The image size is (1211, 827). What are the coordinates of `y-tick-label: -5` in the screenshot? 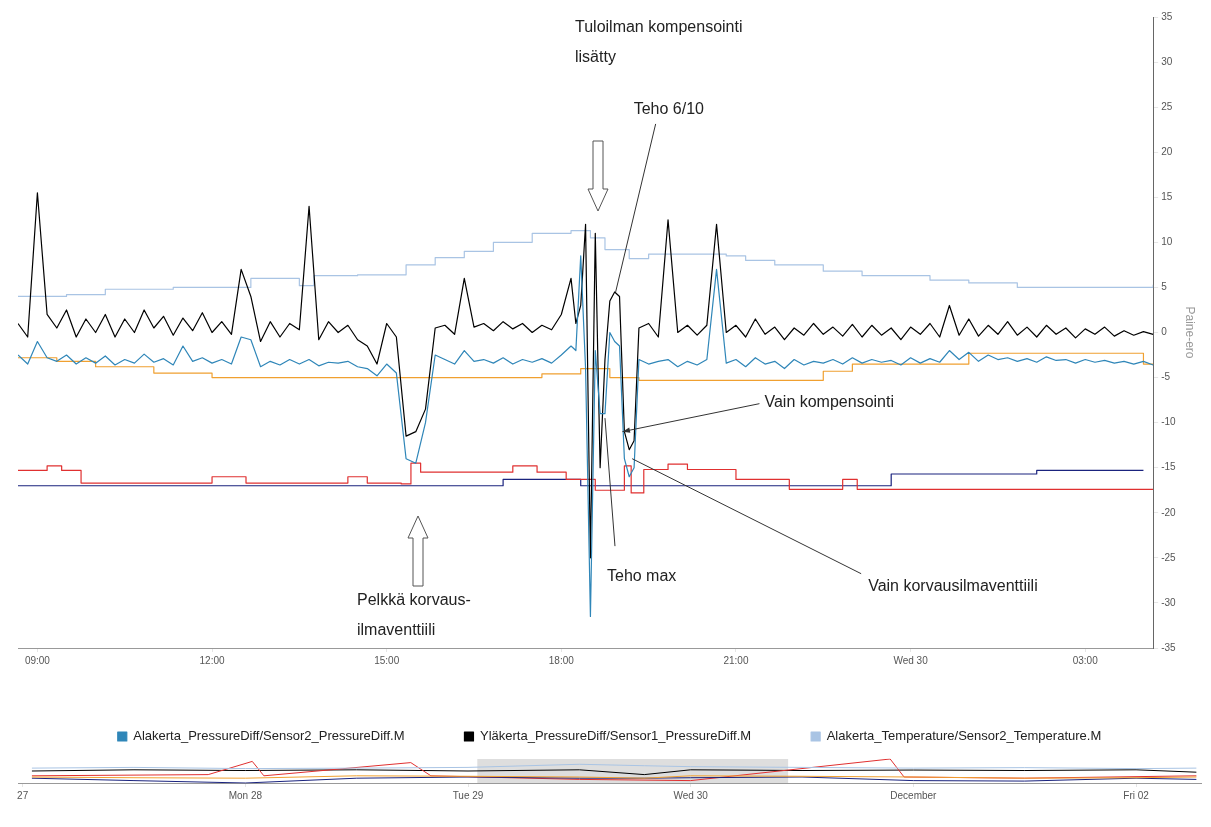 It's located at (1166, 377).